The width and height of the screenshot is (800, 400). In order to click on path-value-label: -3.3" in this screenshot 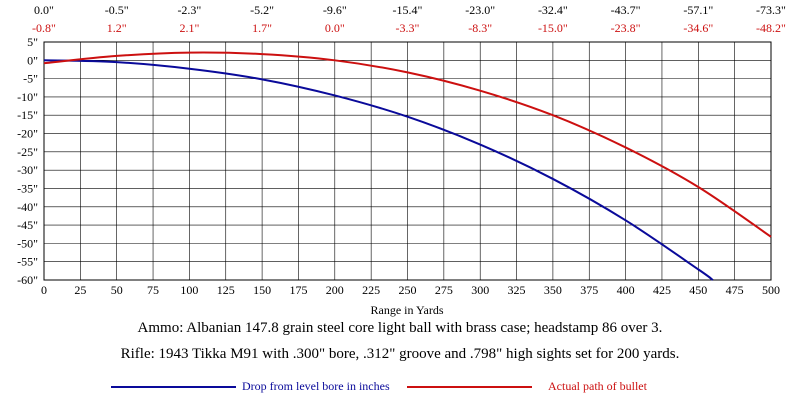, I will do `click(408, 28)`.